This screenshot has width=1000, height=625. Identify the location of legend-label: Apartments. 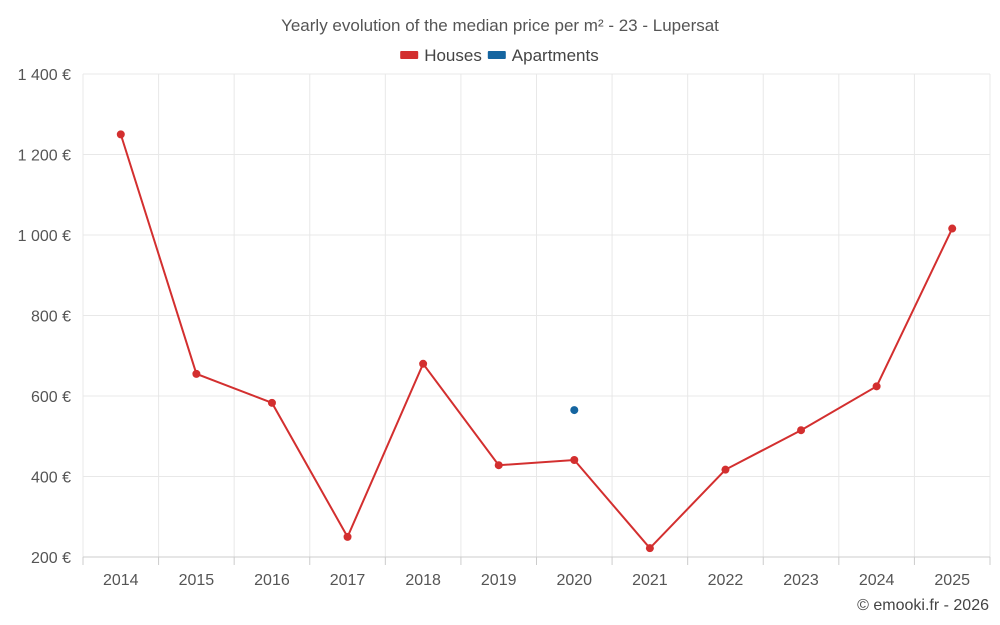
(555, 55).